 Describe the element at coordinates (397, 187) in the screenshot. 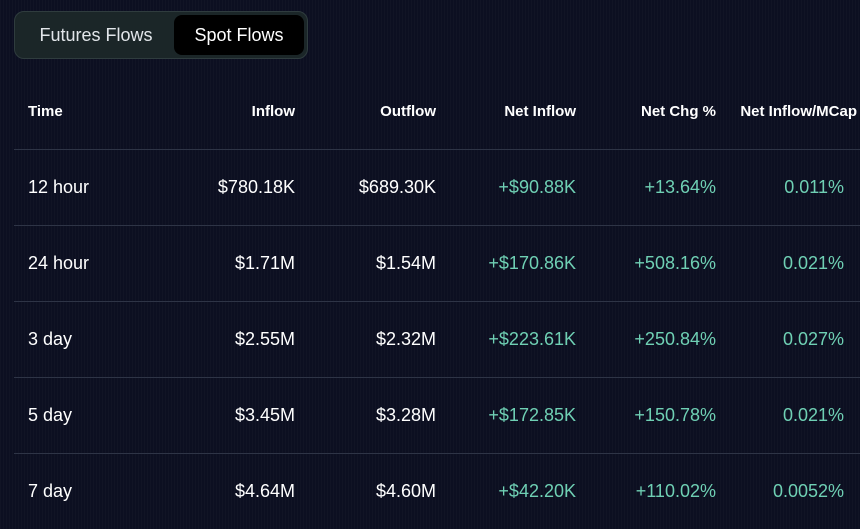

I see `outflow-cell: $689.30K` at that location.